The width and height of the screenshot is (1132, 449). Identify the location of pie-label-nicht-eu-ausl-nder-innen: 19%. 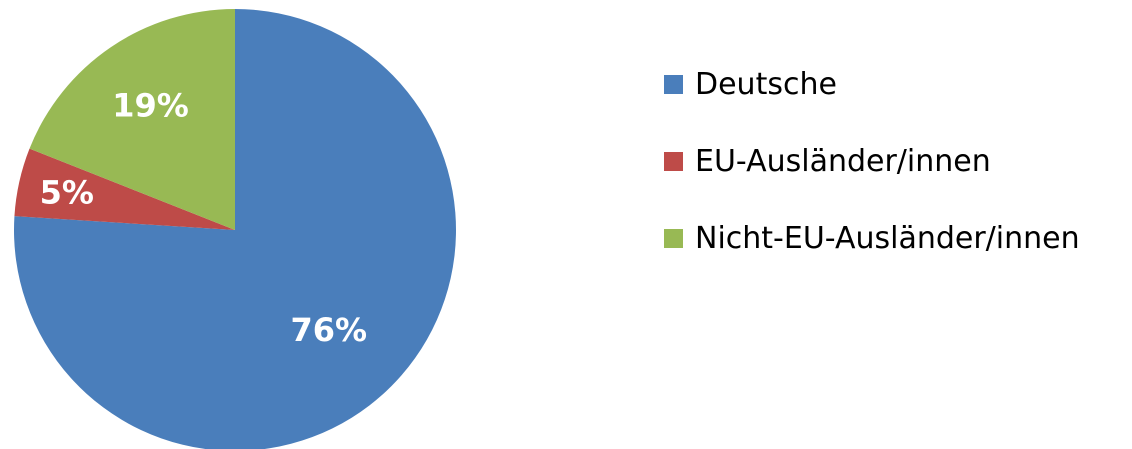
(150, 106).